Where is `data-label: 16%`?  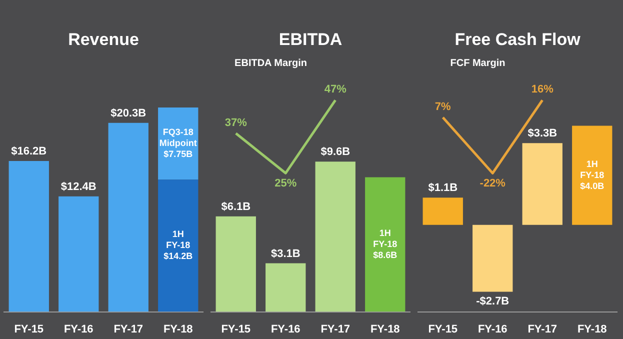 data-label: 16% is located at coordinates (542, 90).